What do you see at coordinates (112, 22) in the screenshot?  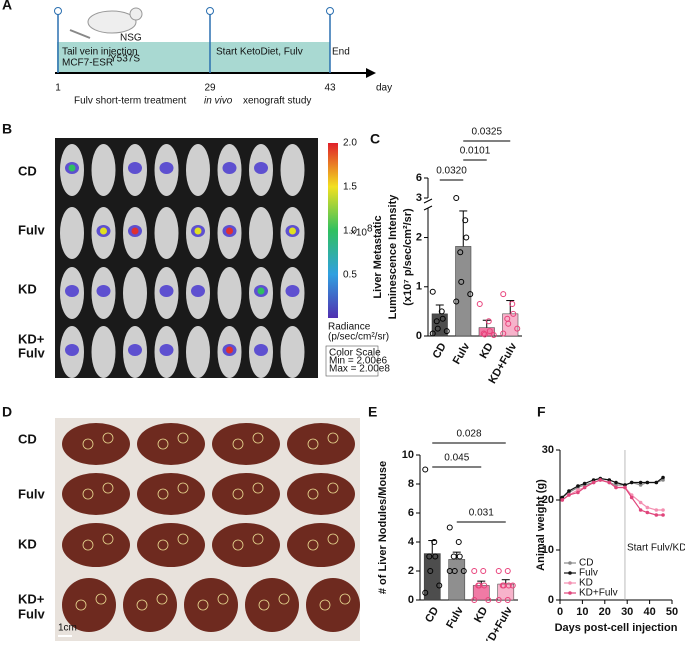 I see `mouse-icon` at bounding box center [112, 22].